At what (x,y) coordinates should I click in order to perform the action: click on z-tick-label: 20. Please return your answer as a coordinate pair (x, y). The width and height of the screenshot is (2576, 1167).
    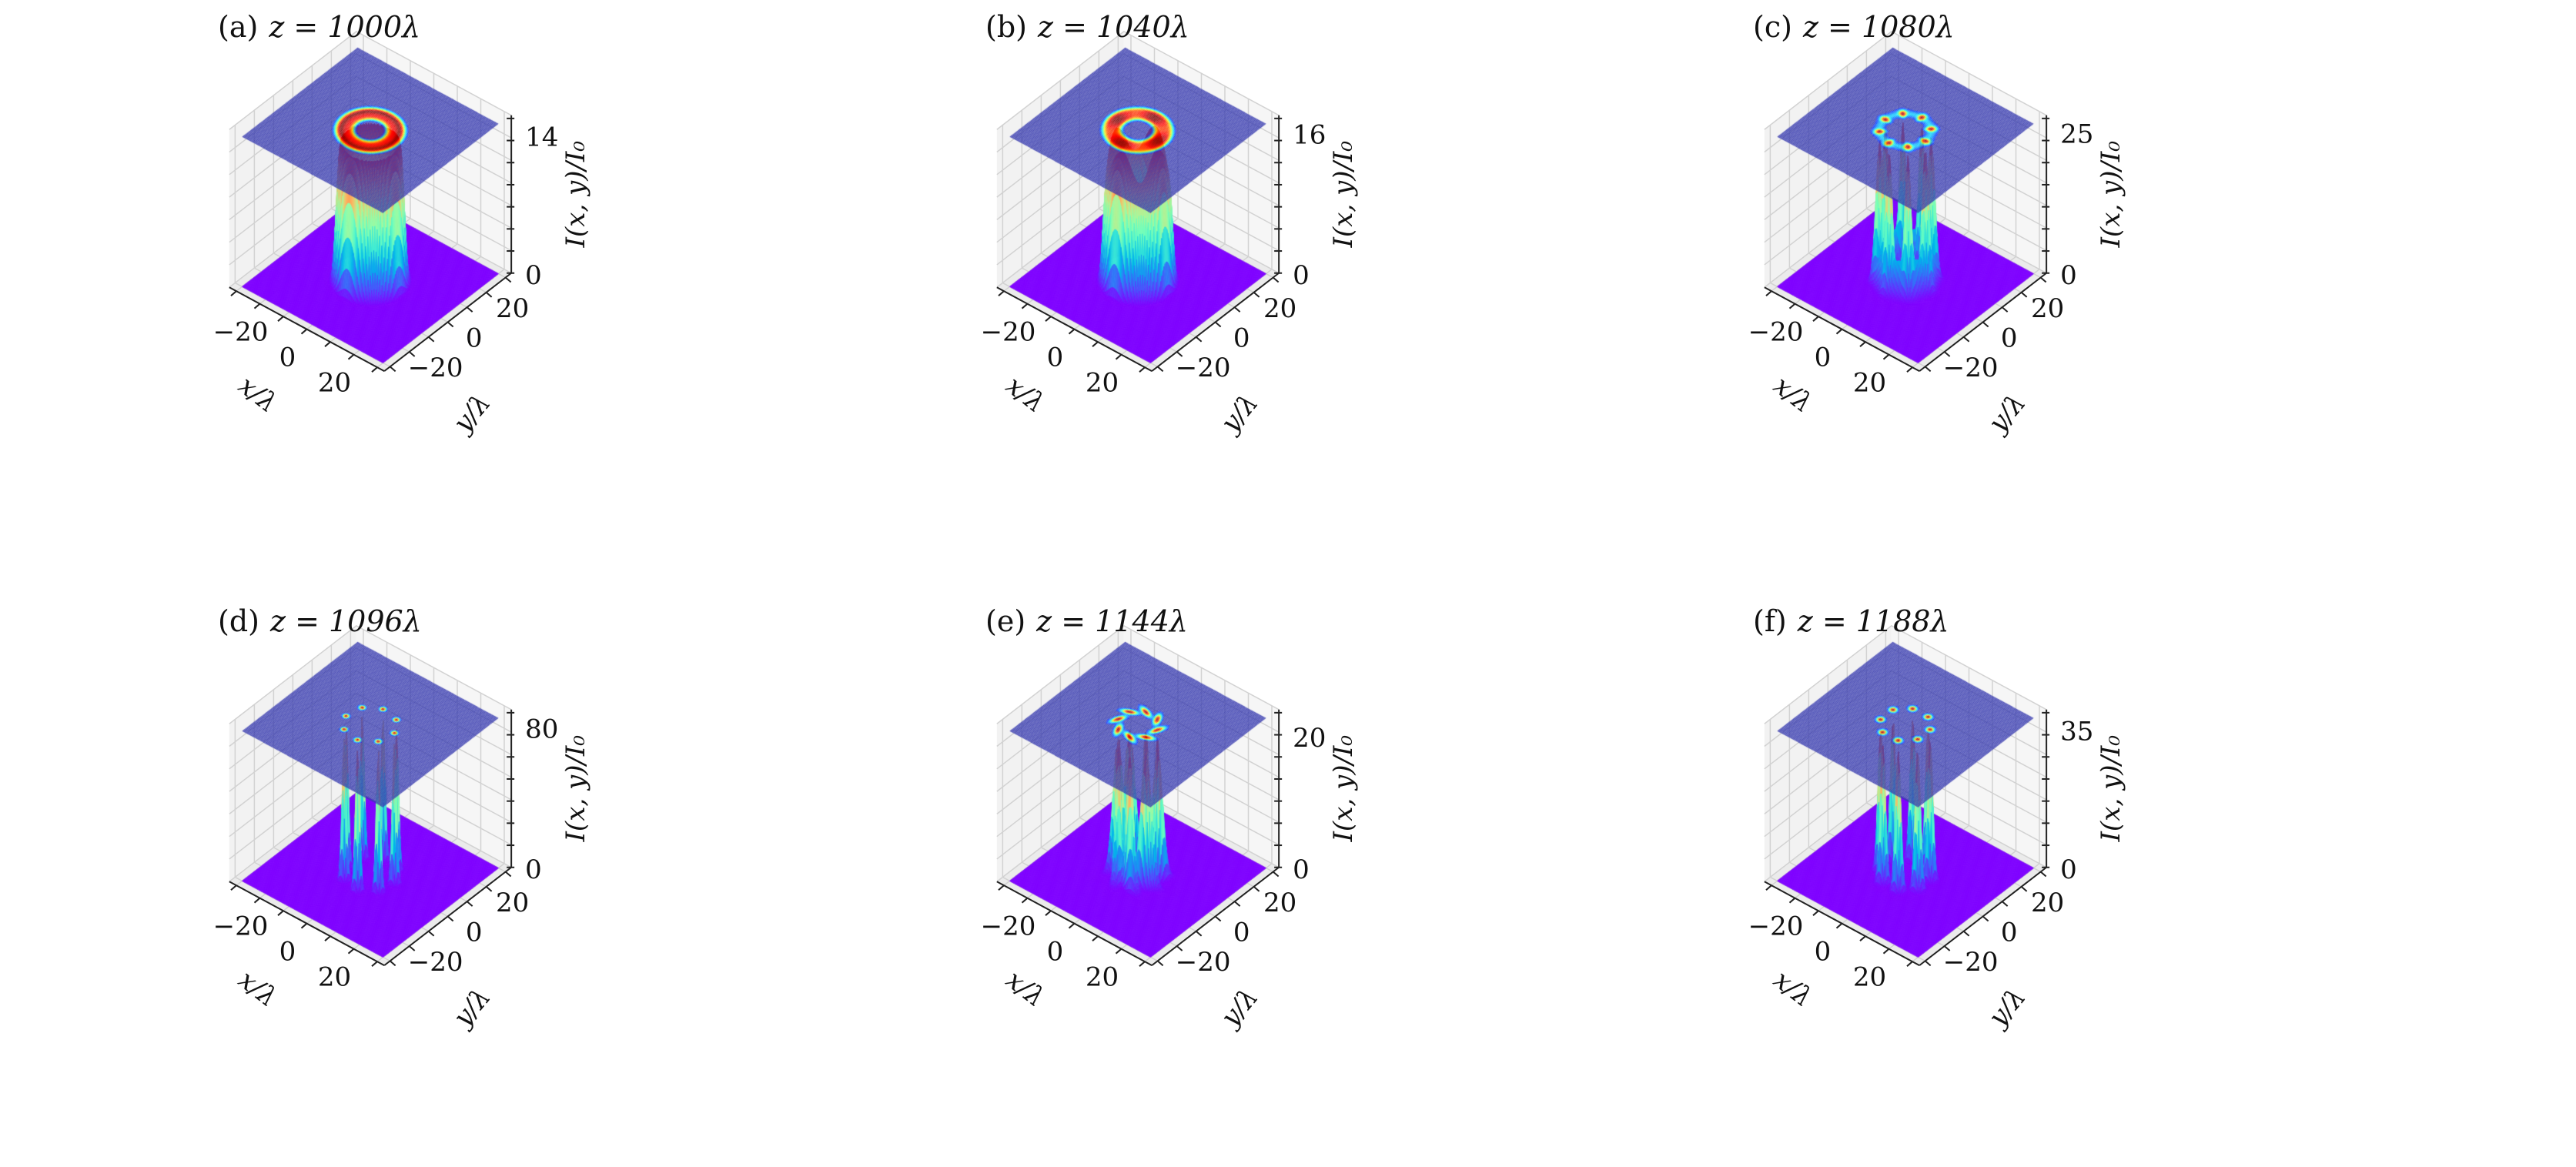
    Looking at the image, I should click on (1310, 739).